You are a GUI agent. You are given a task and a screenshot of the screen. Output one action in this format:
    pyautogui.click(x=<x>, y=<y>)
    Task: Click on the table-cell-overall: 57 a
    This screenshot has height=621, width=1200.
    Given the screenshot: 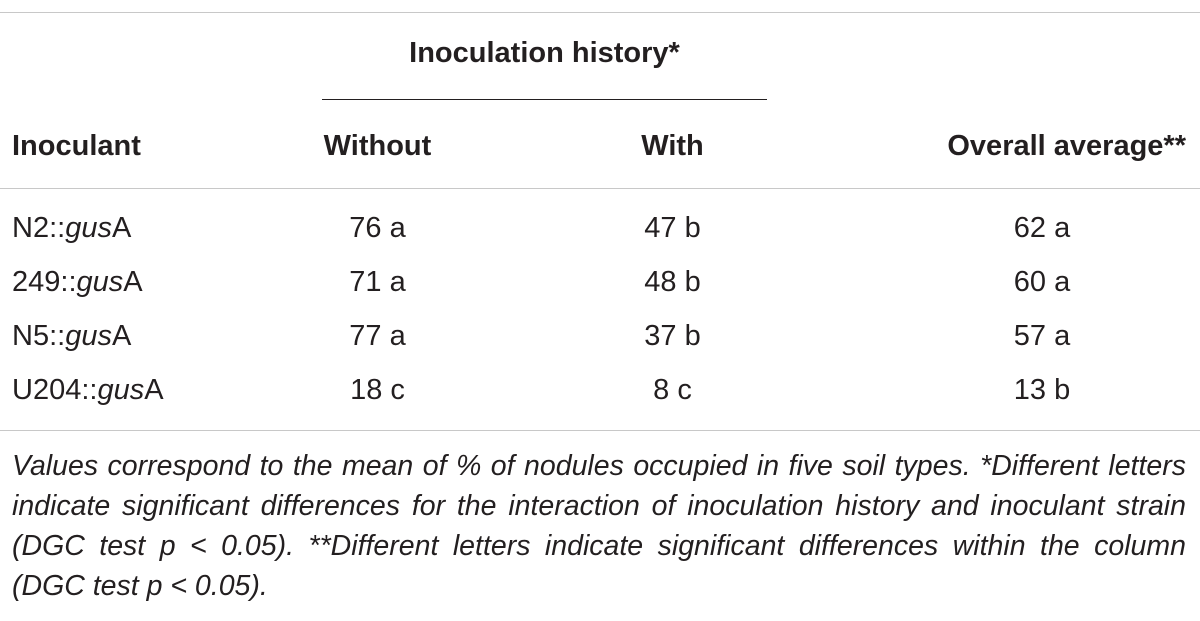 What is the action you would take?
    pyautogui.click(x=1042, y=336)
    